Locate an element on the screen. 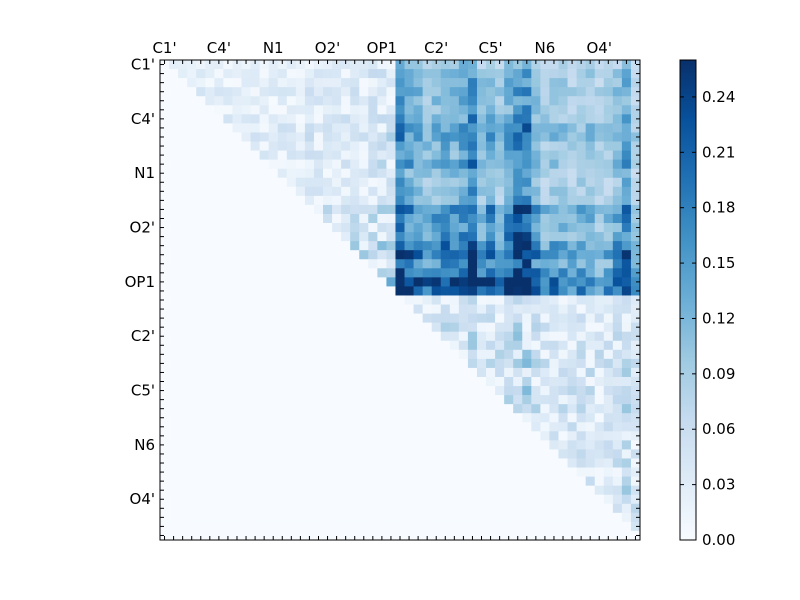 The height and width of the screenshot is (600, 800). x-tick-label: C1' is located at coordinates (164, 48).